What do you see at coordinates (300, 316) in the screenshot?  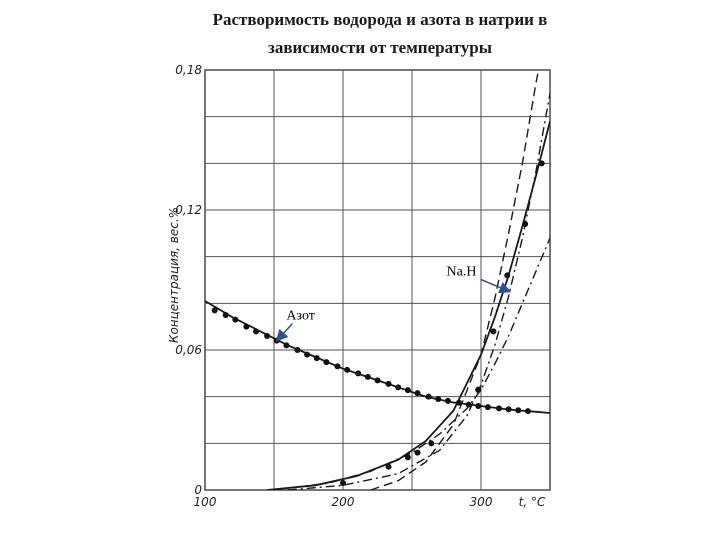 I see `annotation-label: Азот` at bounding box center [300, 316].